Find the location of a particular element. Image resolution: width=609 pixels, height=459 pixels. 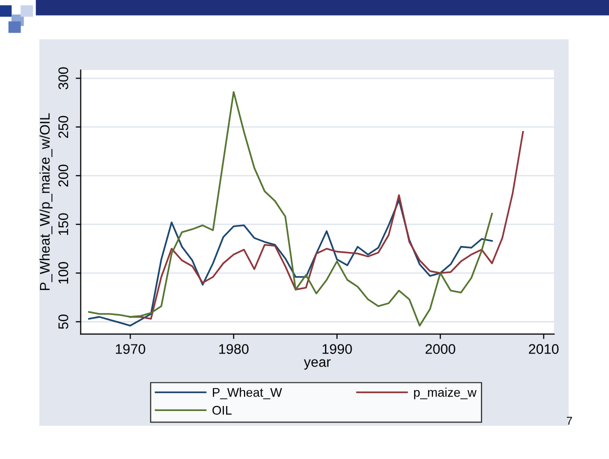

x-tick-label: 2000 is located at coordinates (441, 349).